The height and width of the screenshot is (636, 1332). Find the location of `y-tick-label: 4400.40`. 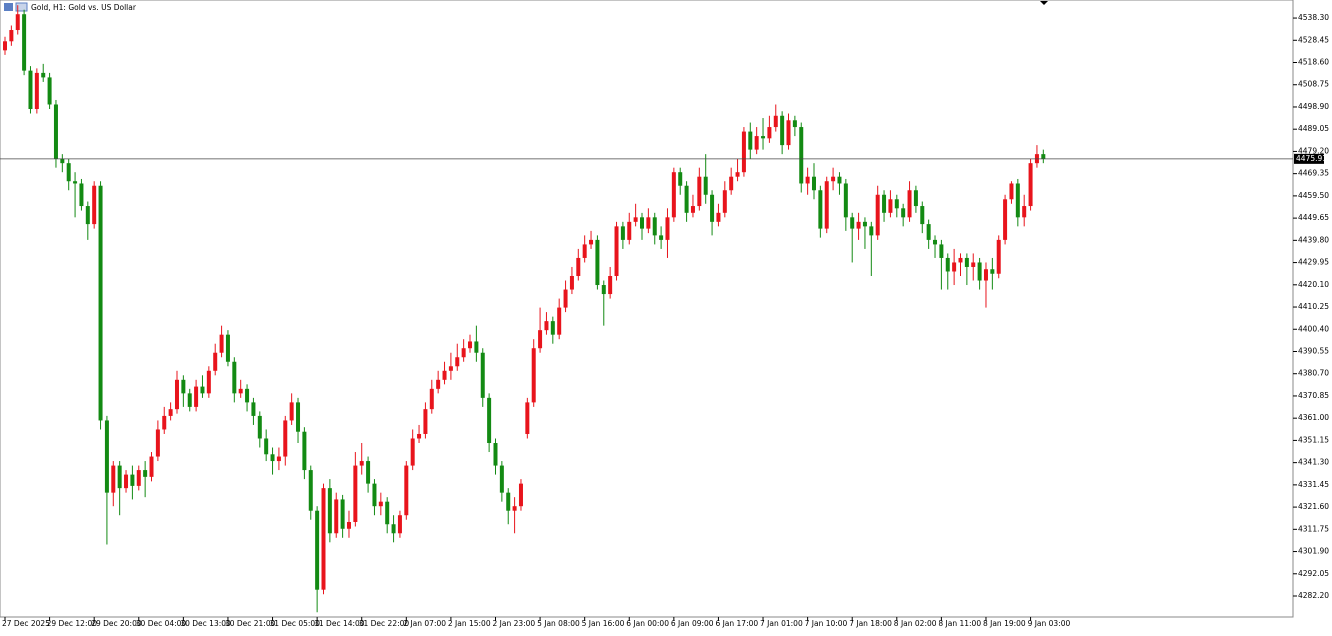

y-tick-label: 4400.40 is located at coordinates (1313, 328).